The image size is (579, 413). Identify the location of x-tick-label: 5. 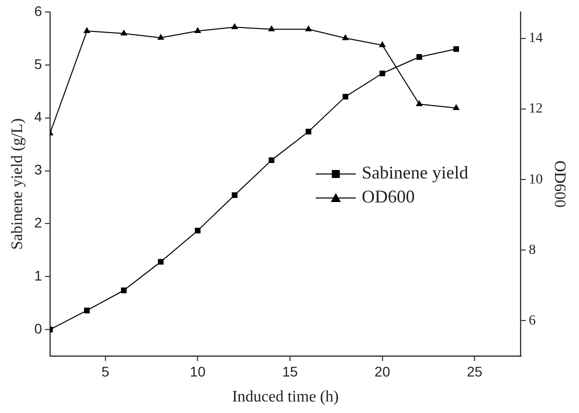
(105, 371).